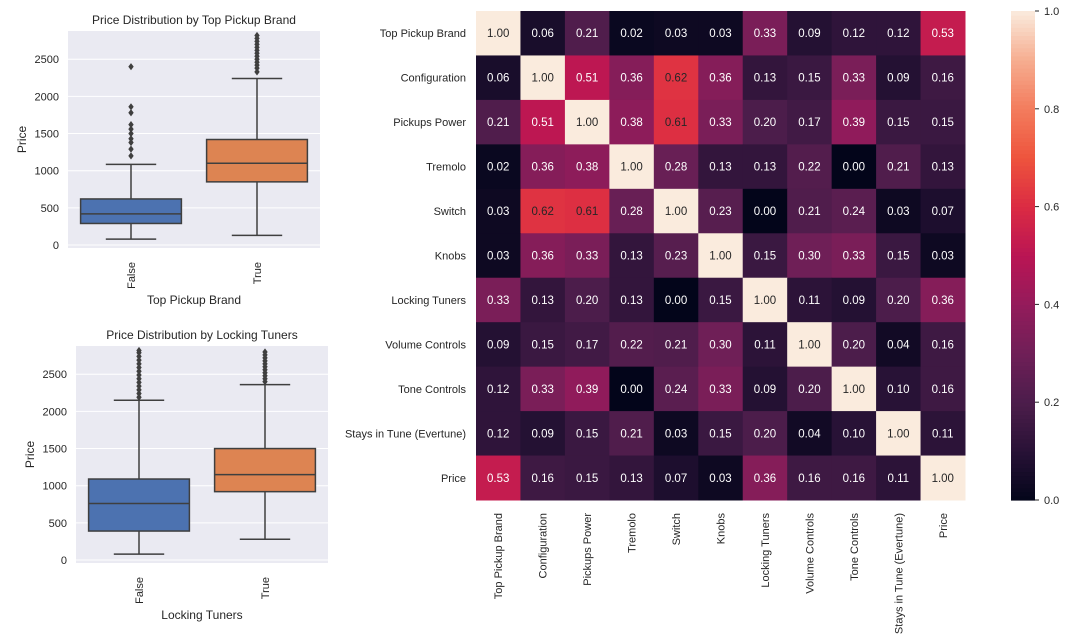  What do you see at coordinates (451, 257) in the screenshot?
I see `row-label: Knobs` at bounding box center [451, 257].